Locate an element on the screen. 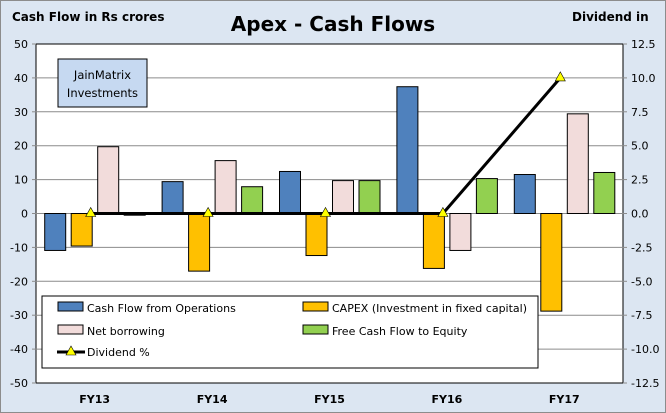 This screenshot has height=413, width=666. y2-tick-label: -12.5 is located at coordinates (645, 383).